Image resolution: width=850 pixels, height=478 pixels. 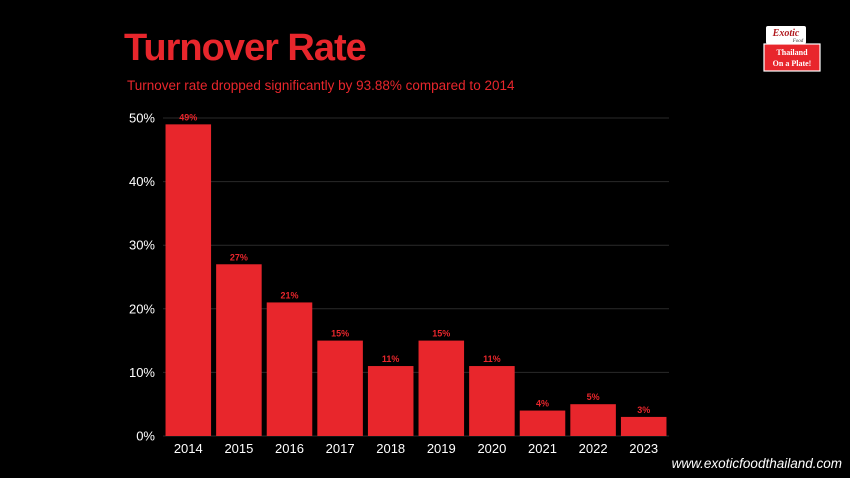 What do you see at coordinates (643, 426) in the screenshot?
I see `bar-2023` at bounding box center [643, 426].